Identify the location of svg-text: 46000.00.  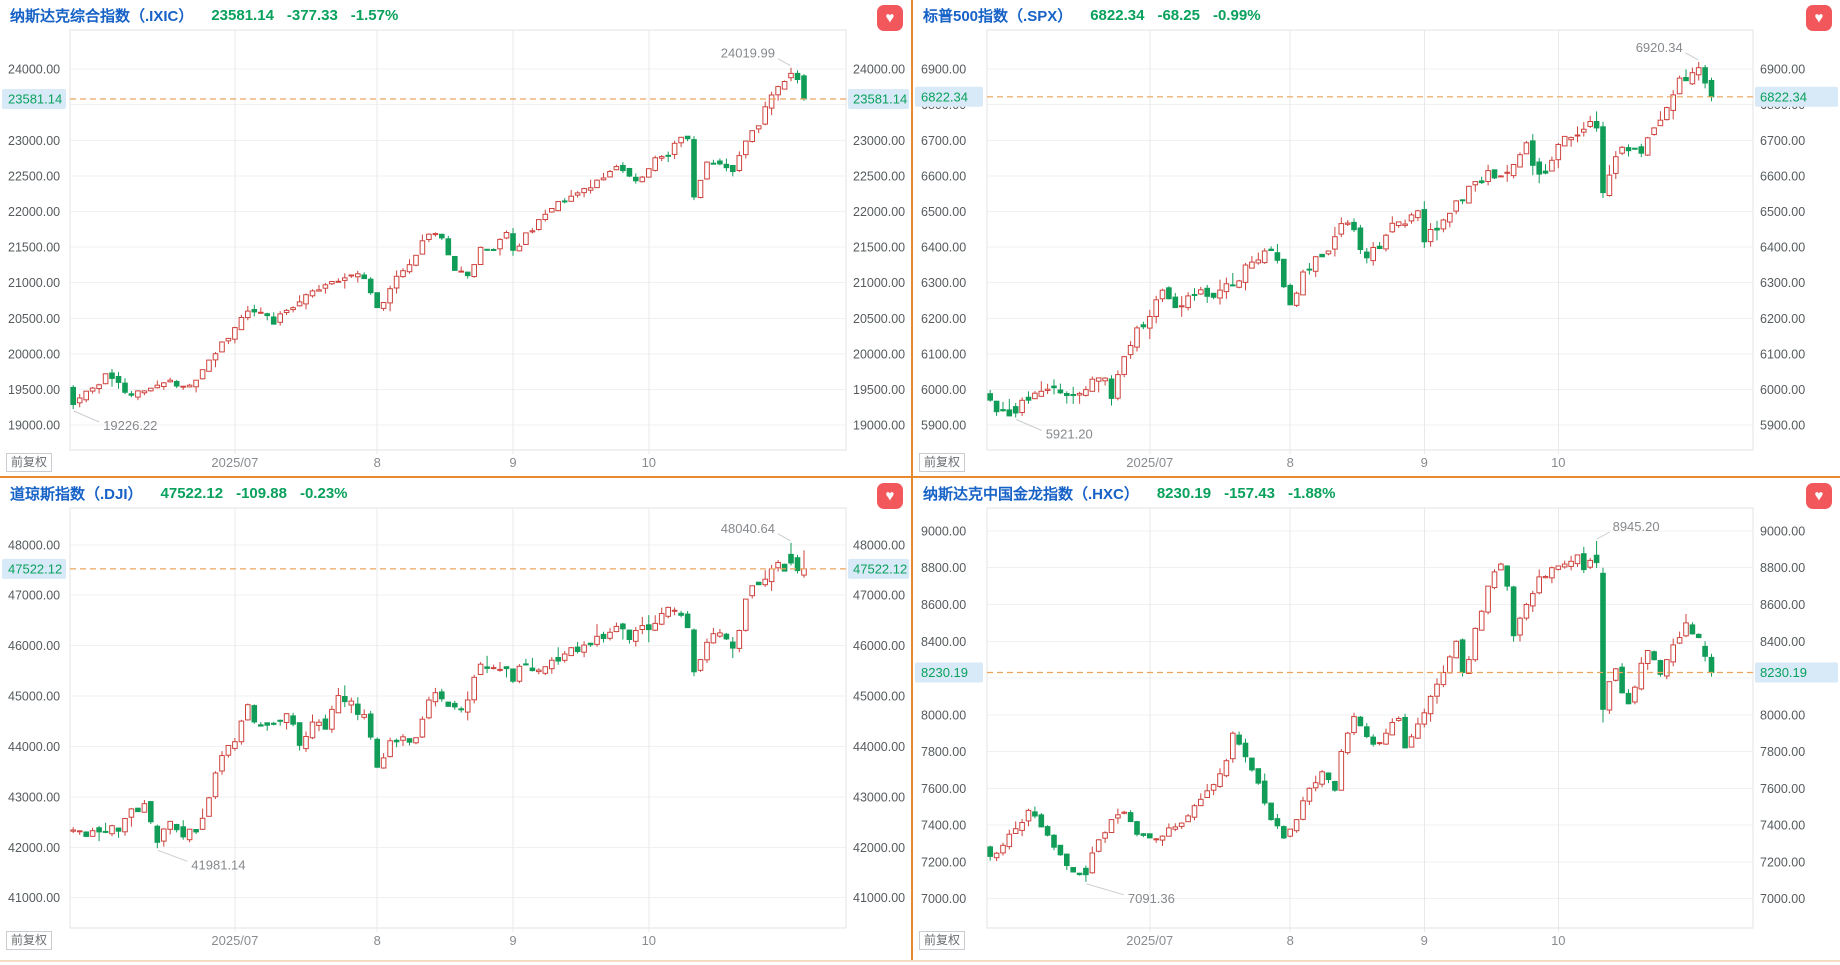
(879, 646).